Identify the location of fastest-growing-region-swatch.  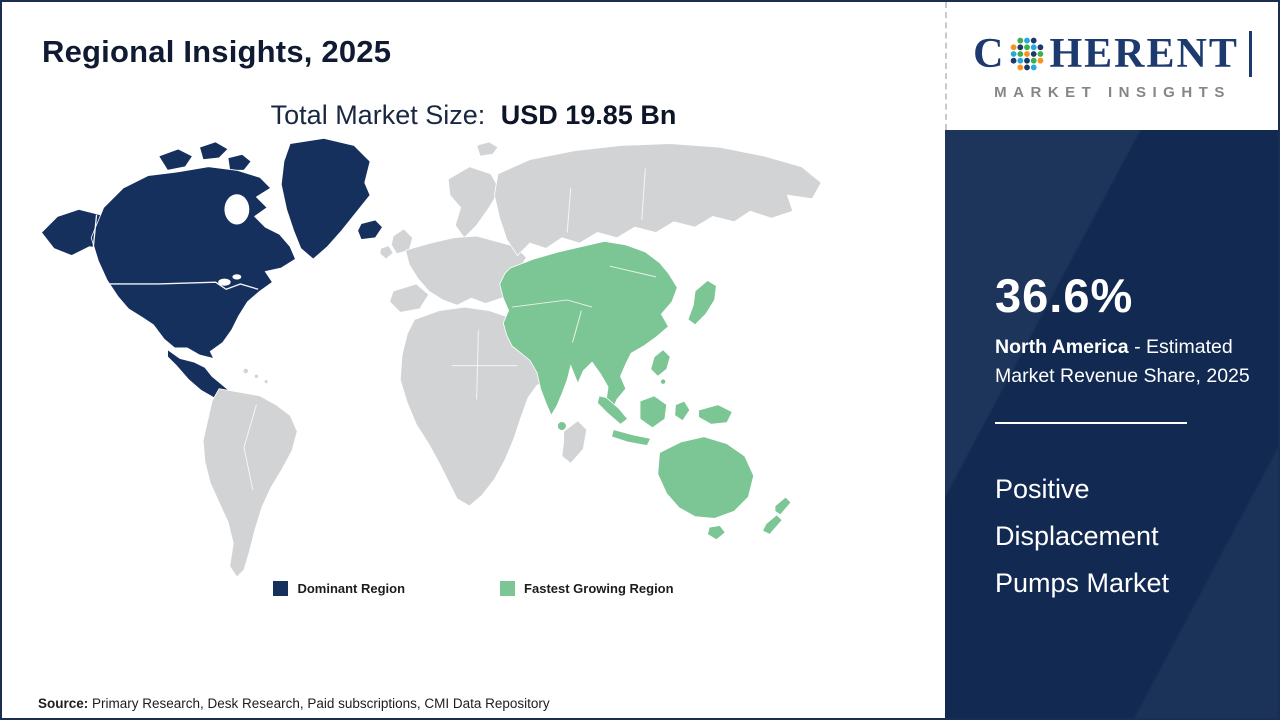
(508, 588).